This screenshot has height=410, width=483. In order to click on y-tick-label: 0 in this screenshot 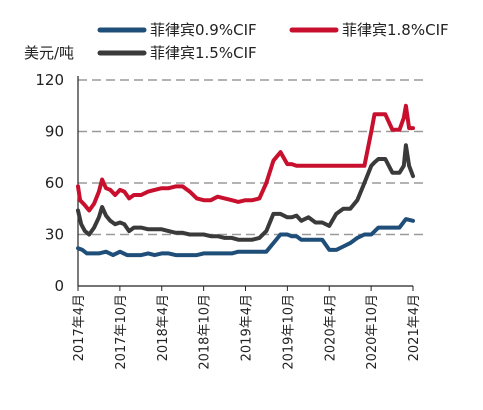, I will do `click(59, 286)`.